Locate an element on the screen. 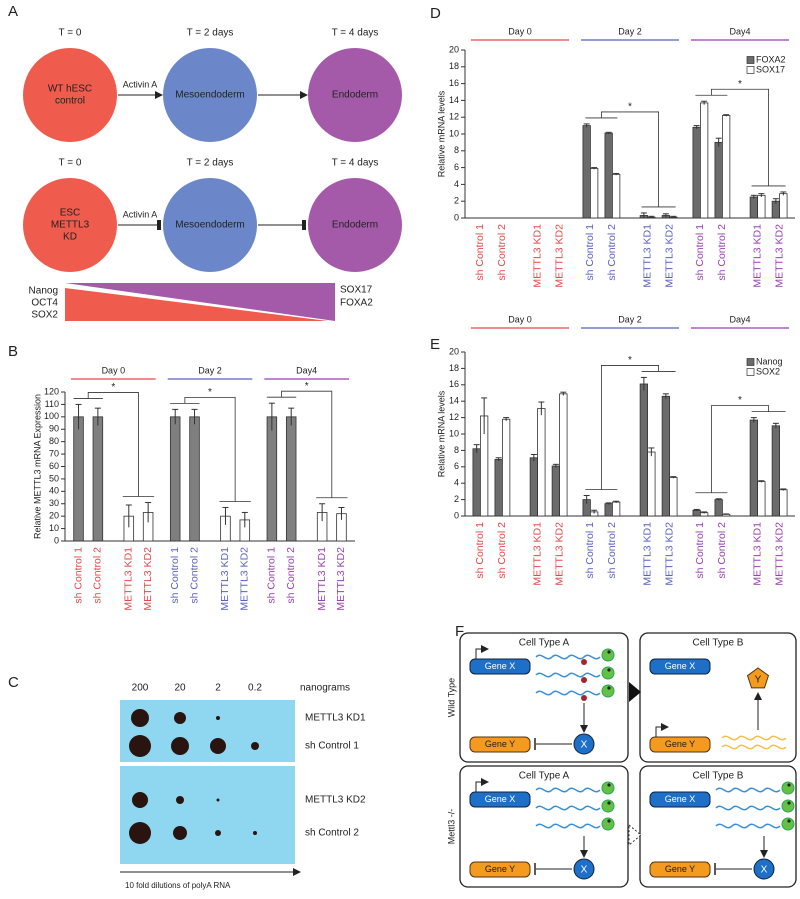 The height and width of the screenshot is (899, 800). marker-gene: SOX2 is located at coordinates (44, 315).